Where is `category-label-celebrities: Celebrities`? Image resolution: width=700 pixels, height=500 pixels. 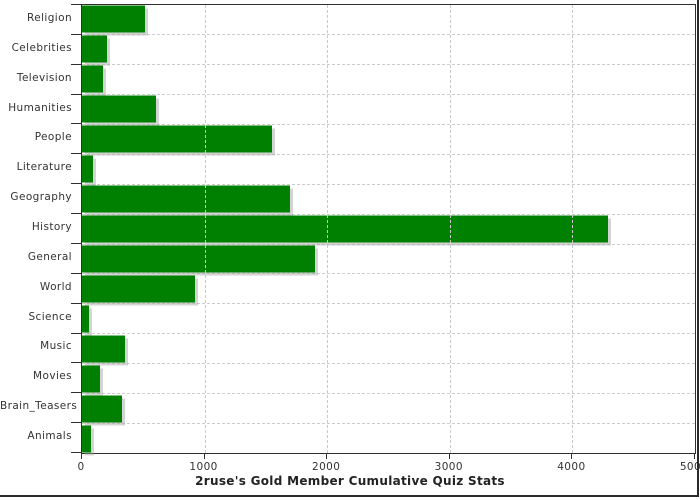
category-label-celebrities: Celebrities is located at coordinates (41, 47).